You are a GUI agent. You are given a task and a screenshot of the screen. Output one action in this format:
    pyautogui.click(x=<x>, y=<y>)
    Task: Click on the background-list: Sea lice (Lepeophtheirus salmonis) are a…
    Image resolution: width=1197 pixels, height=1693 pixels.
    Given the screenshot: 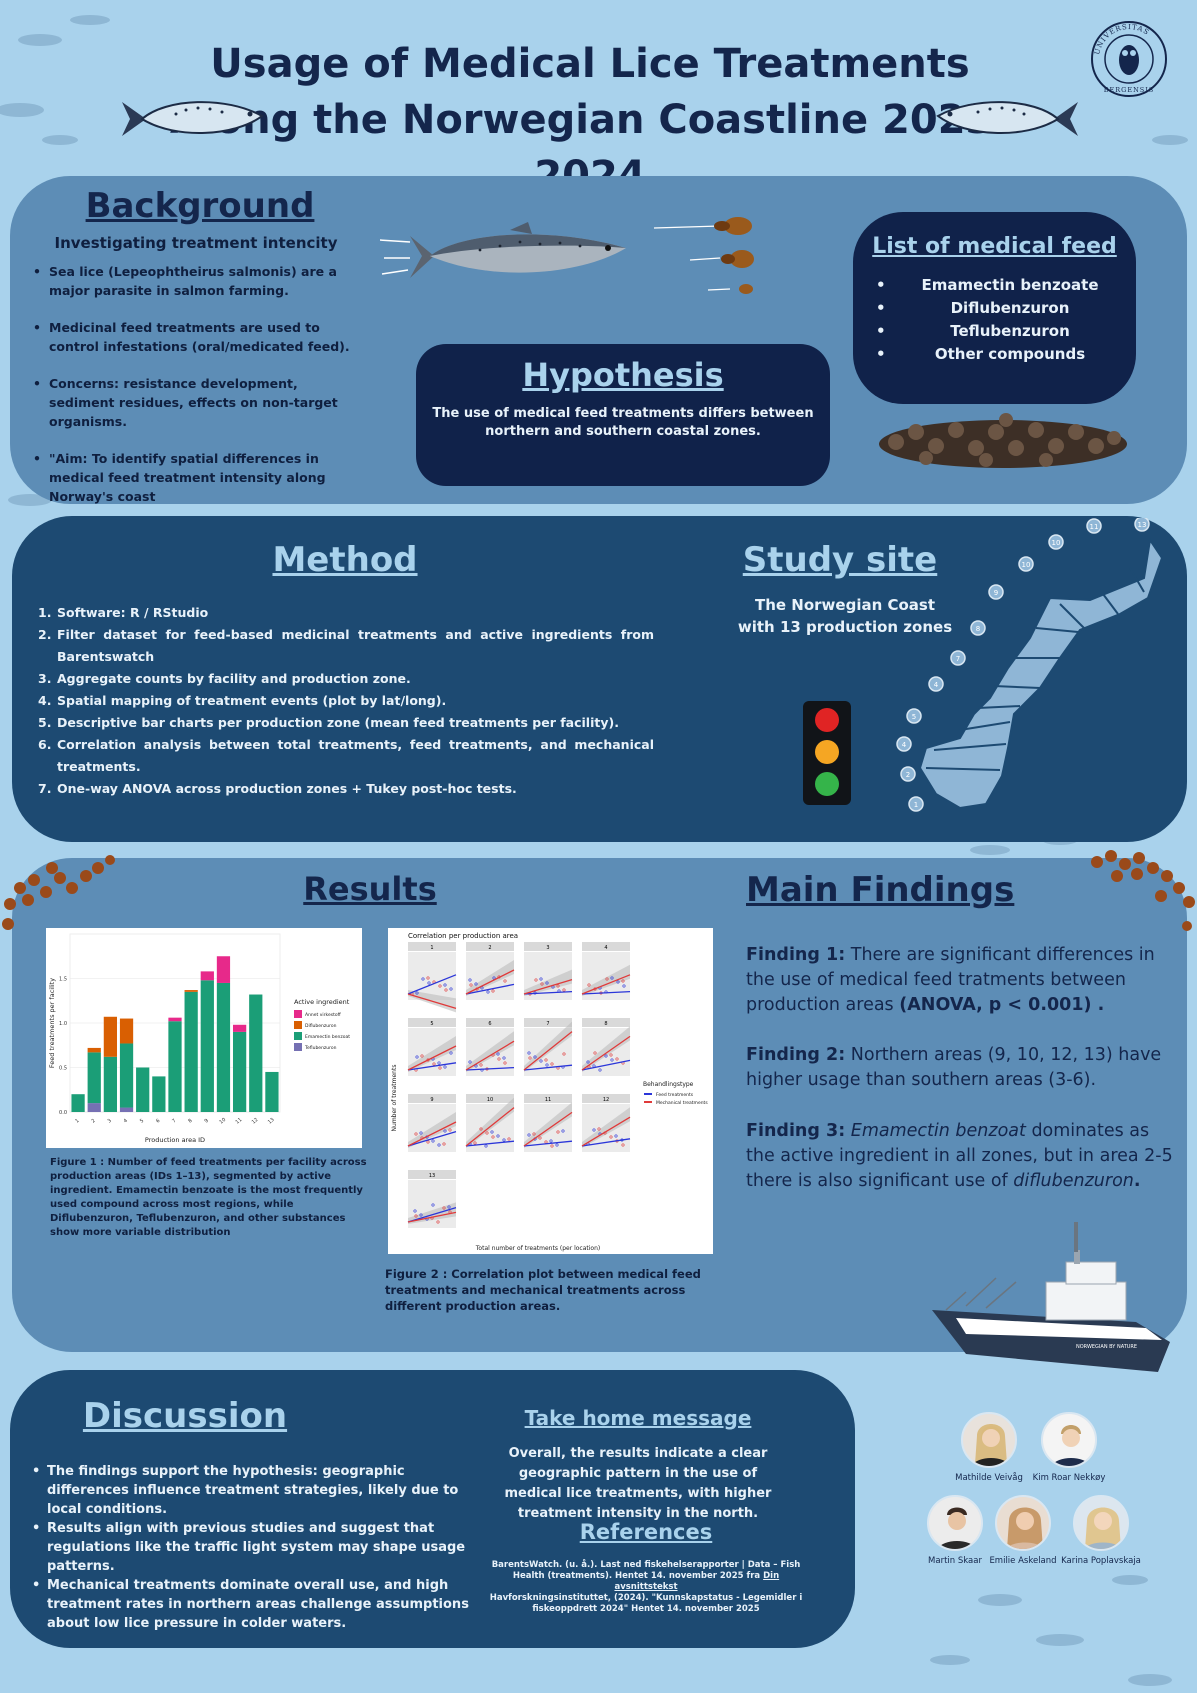 What is the action you would take?
    pyautogui.click(x=195, y=393)
    